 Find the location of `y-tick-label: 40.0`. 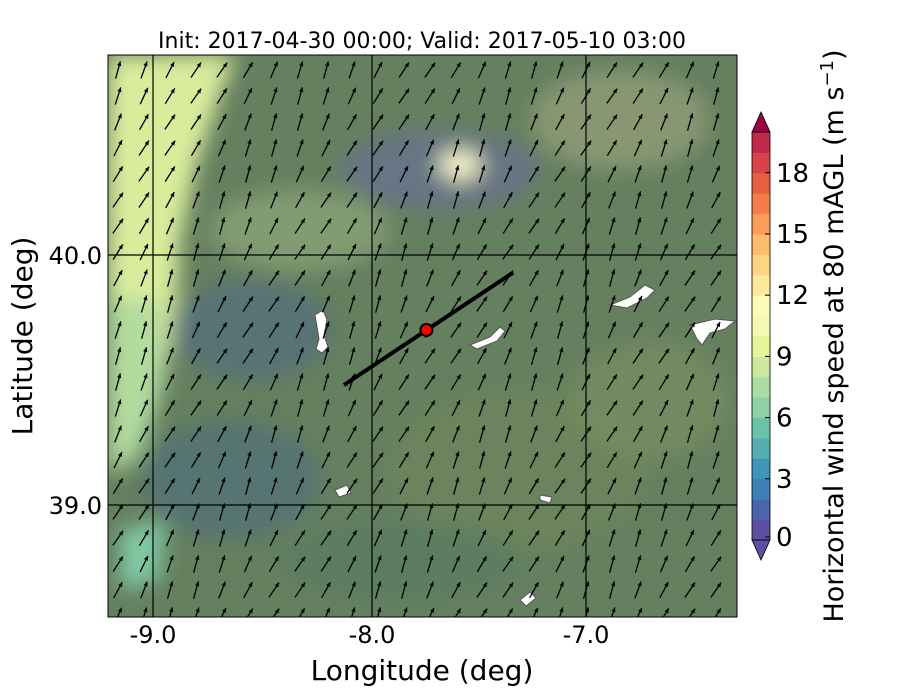

y-tick-label: 40.0 is located at coordinates (75, 256).